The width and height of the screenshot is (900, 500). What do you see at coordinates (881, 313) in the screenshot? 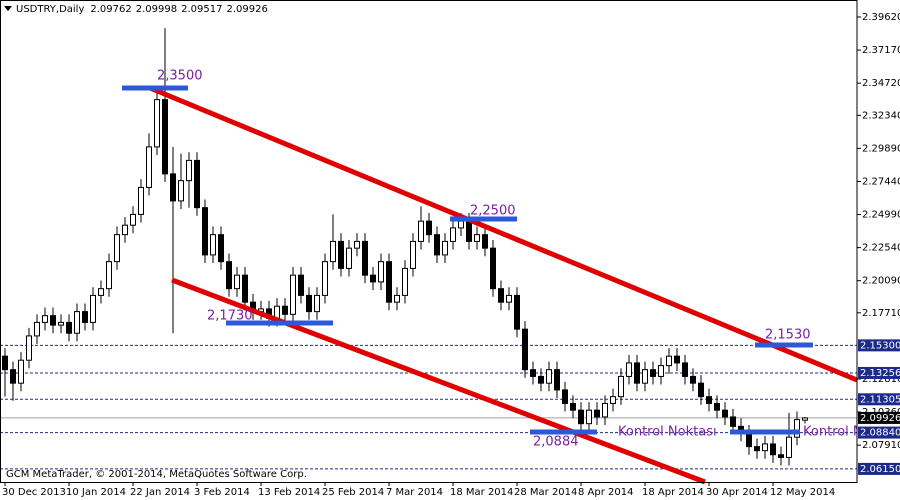
I see `y-tick-label: 2.17710` at bounding box center [881, 313].